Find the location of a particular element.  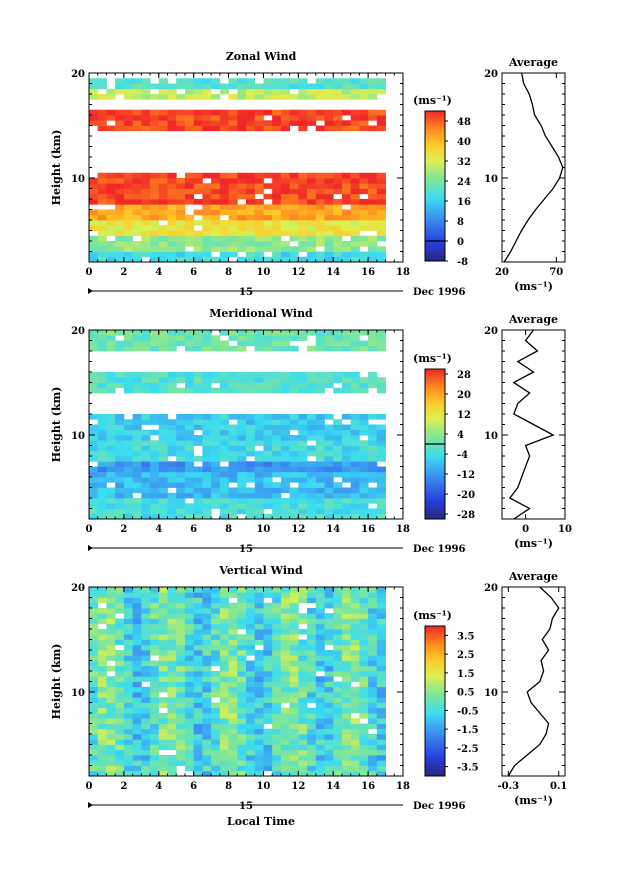

vertical-xtick-label: 8 is located at coordinates (228, 786).